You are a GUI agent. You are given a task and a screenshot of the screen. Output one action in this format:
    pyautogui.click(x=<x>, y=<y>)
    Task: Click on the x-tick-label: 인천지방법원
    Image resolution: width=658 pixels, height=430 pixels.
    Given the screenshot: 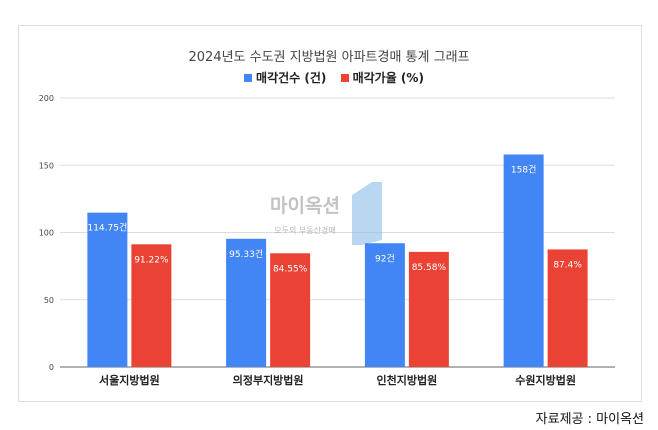 What is the action you would take?
    pyautogui.click(x=407, y=380)
    